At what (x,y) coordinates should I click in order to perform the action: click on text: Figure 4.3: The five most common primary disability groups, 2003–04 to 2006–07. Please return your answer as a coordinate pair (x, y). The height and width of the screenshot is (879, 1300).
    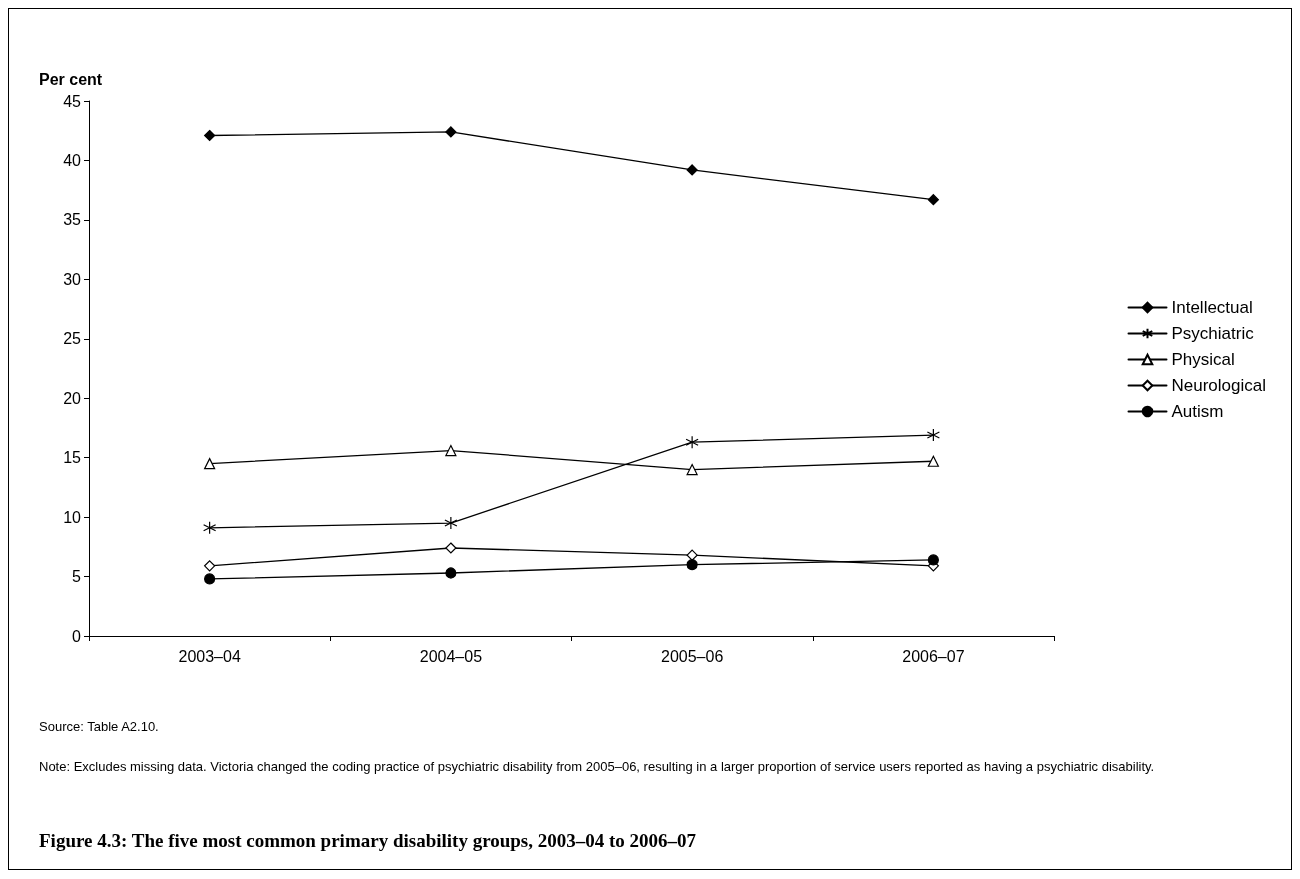
    Looking at the image, I should click on (368, 840).